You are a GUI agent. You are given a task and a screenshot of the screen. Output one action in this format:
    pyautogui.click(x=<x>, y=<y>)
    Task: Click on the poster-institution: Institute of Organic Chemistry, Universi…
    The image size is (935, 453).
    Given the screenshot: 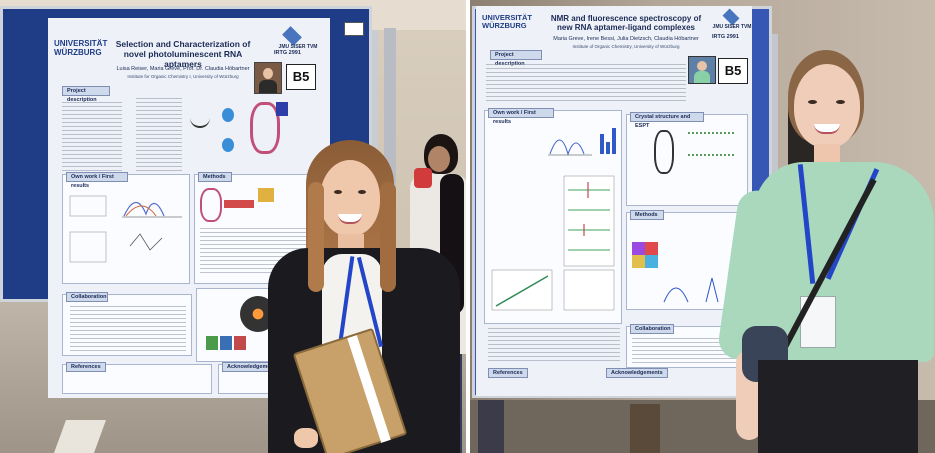 What is the action you would take?
    pyautogui.click(x=626, y=46)
    